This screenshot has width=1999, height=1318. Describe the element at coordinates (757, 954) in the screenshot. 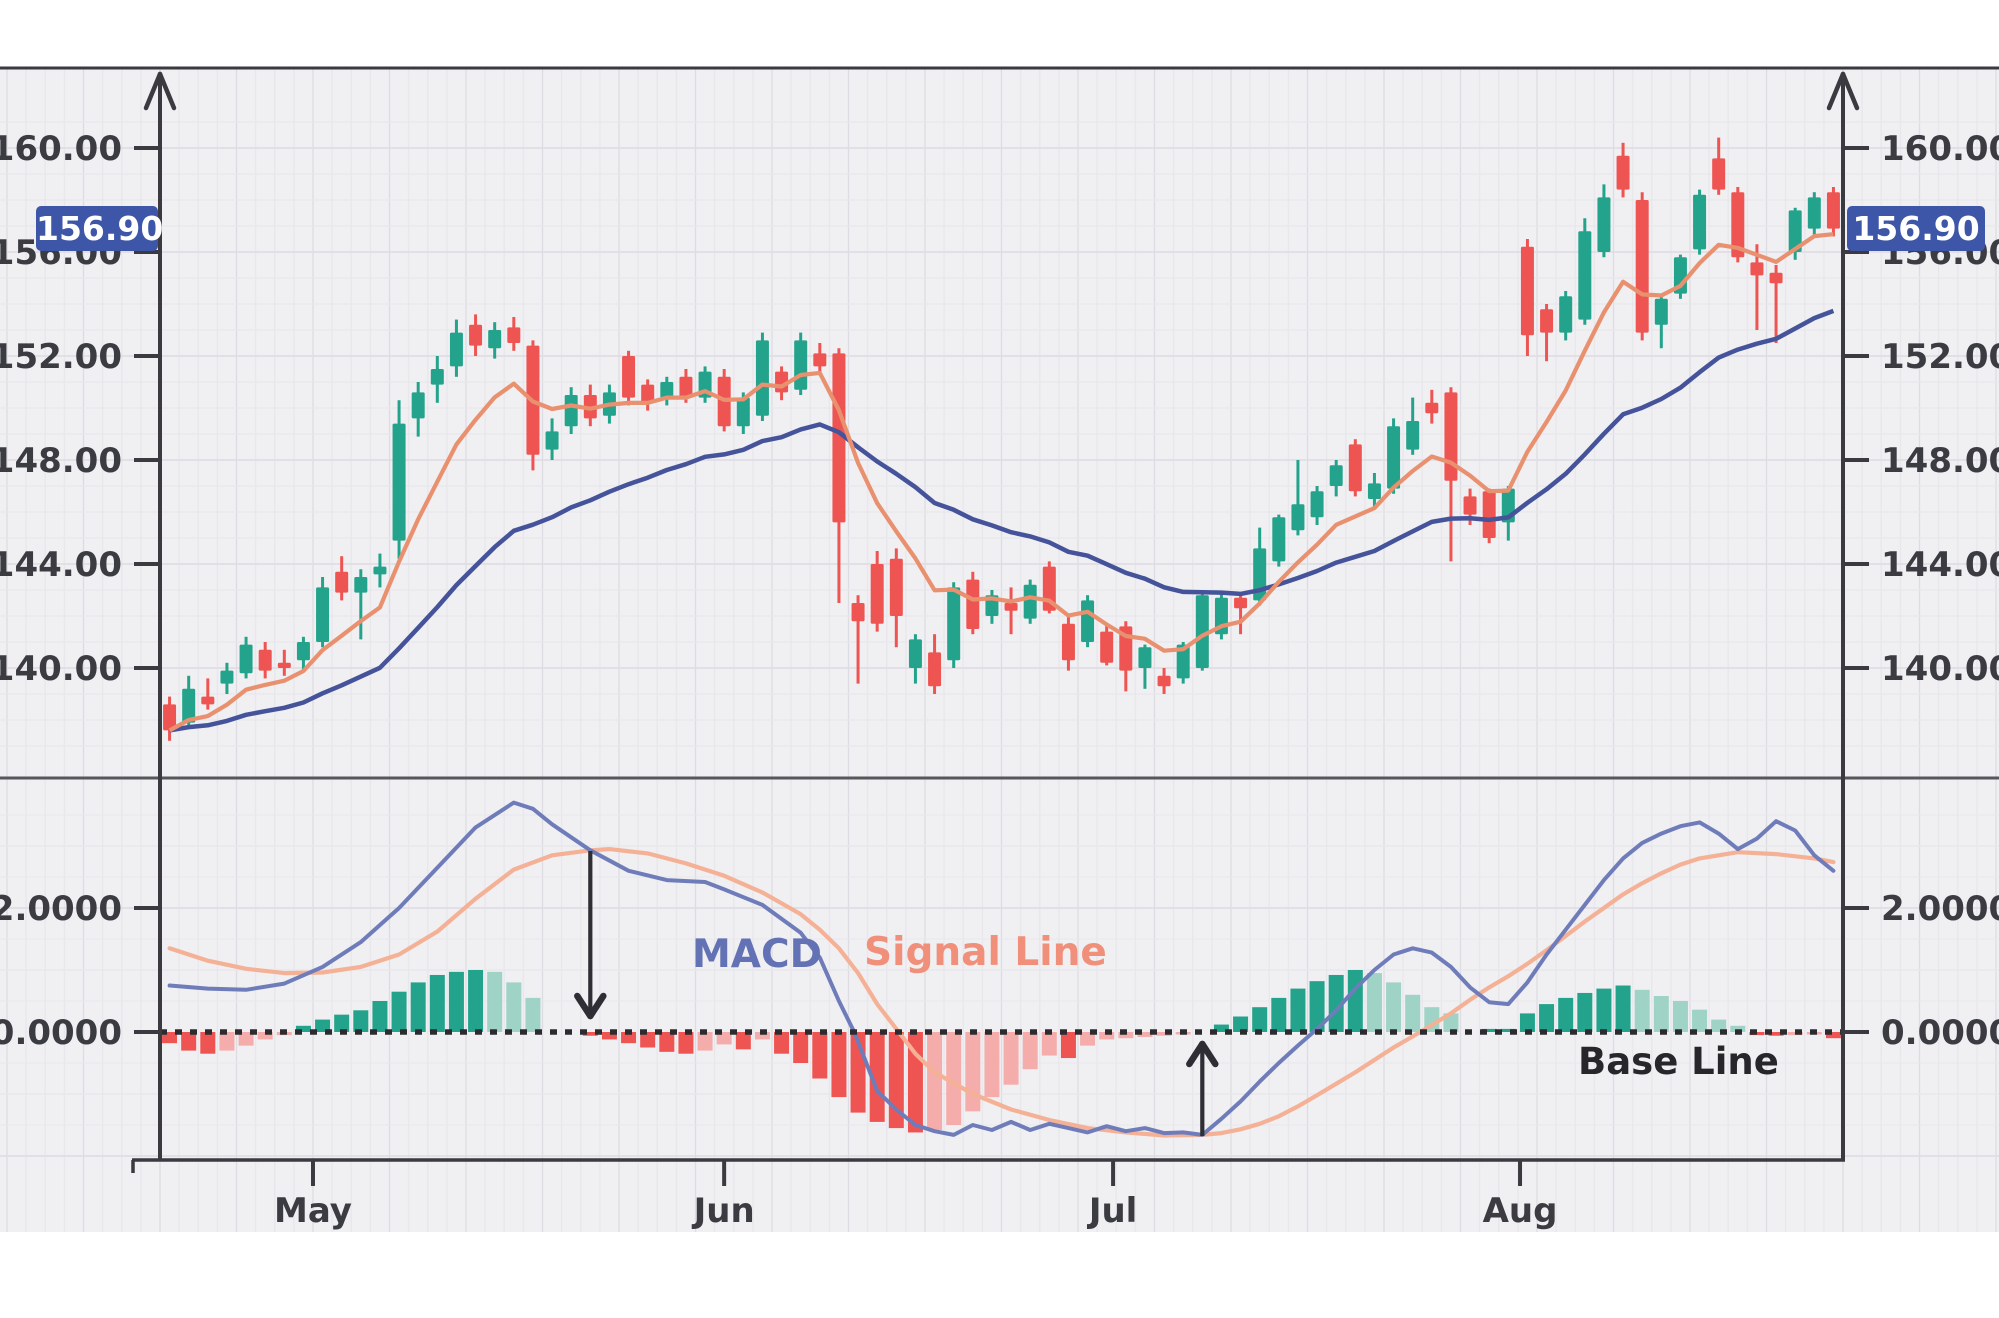

I see `macd-line-label: MACD` at that location.